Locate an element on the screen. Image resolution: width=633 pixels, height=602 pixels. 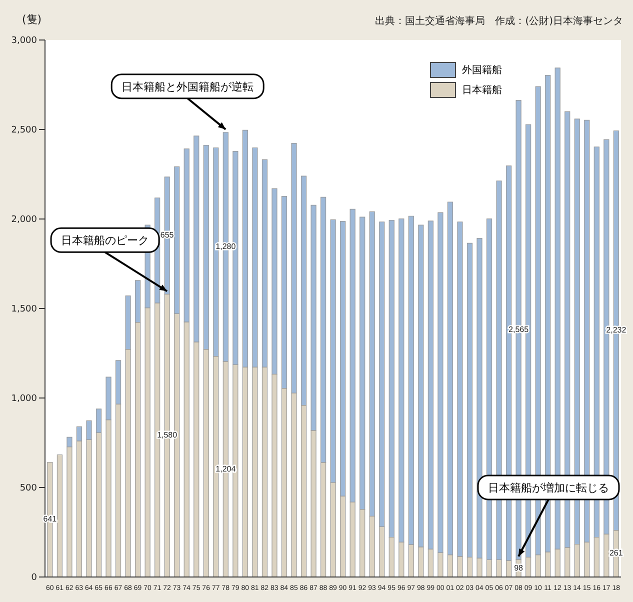
data-label: 1,580 is located at coordinates (167, 435).